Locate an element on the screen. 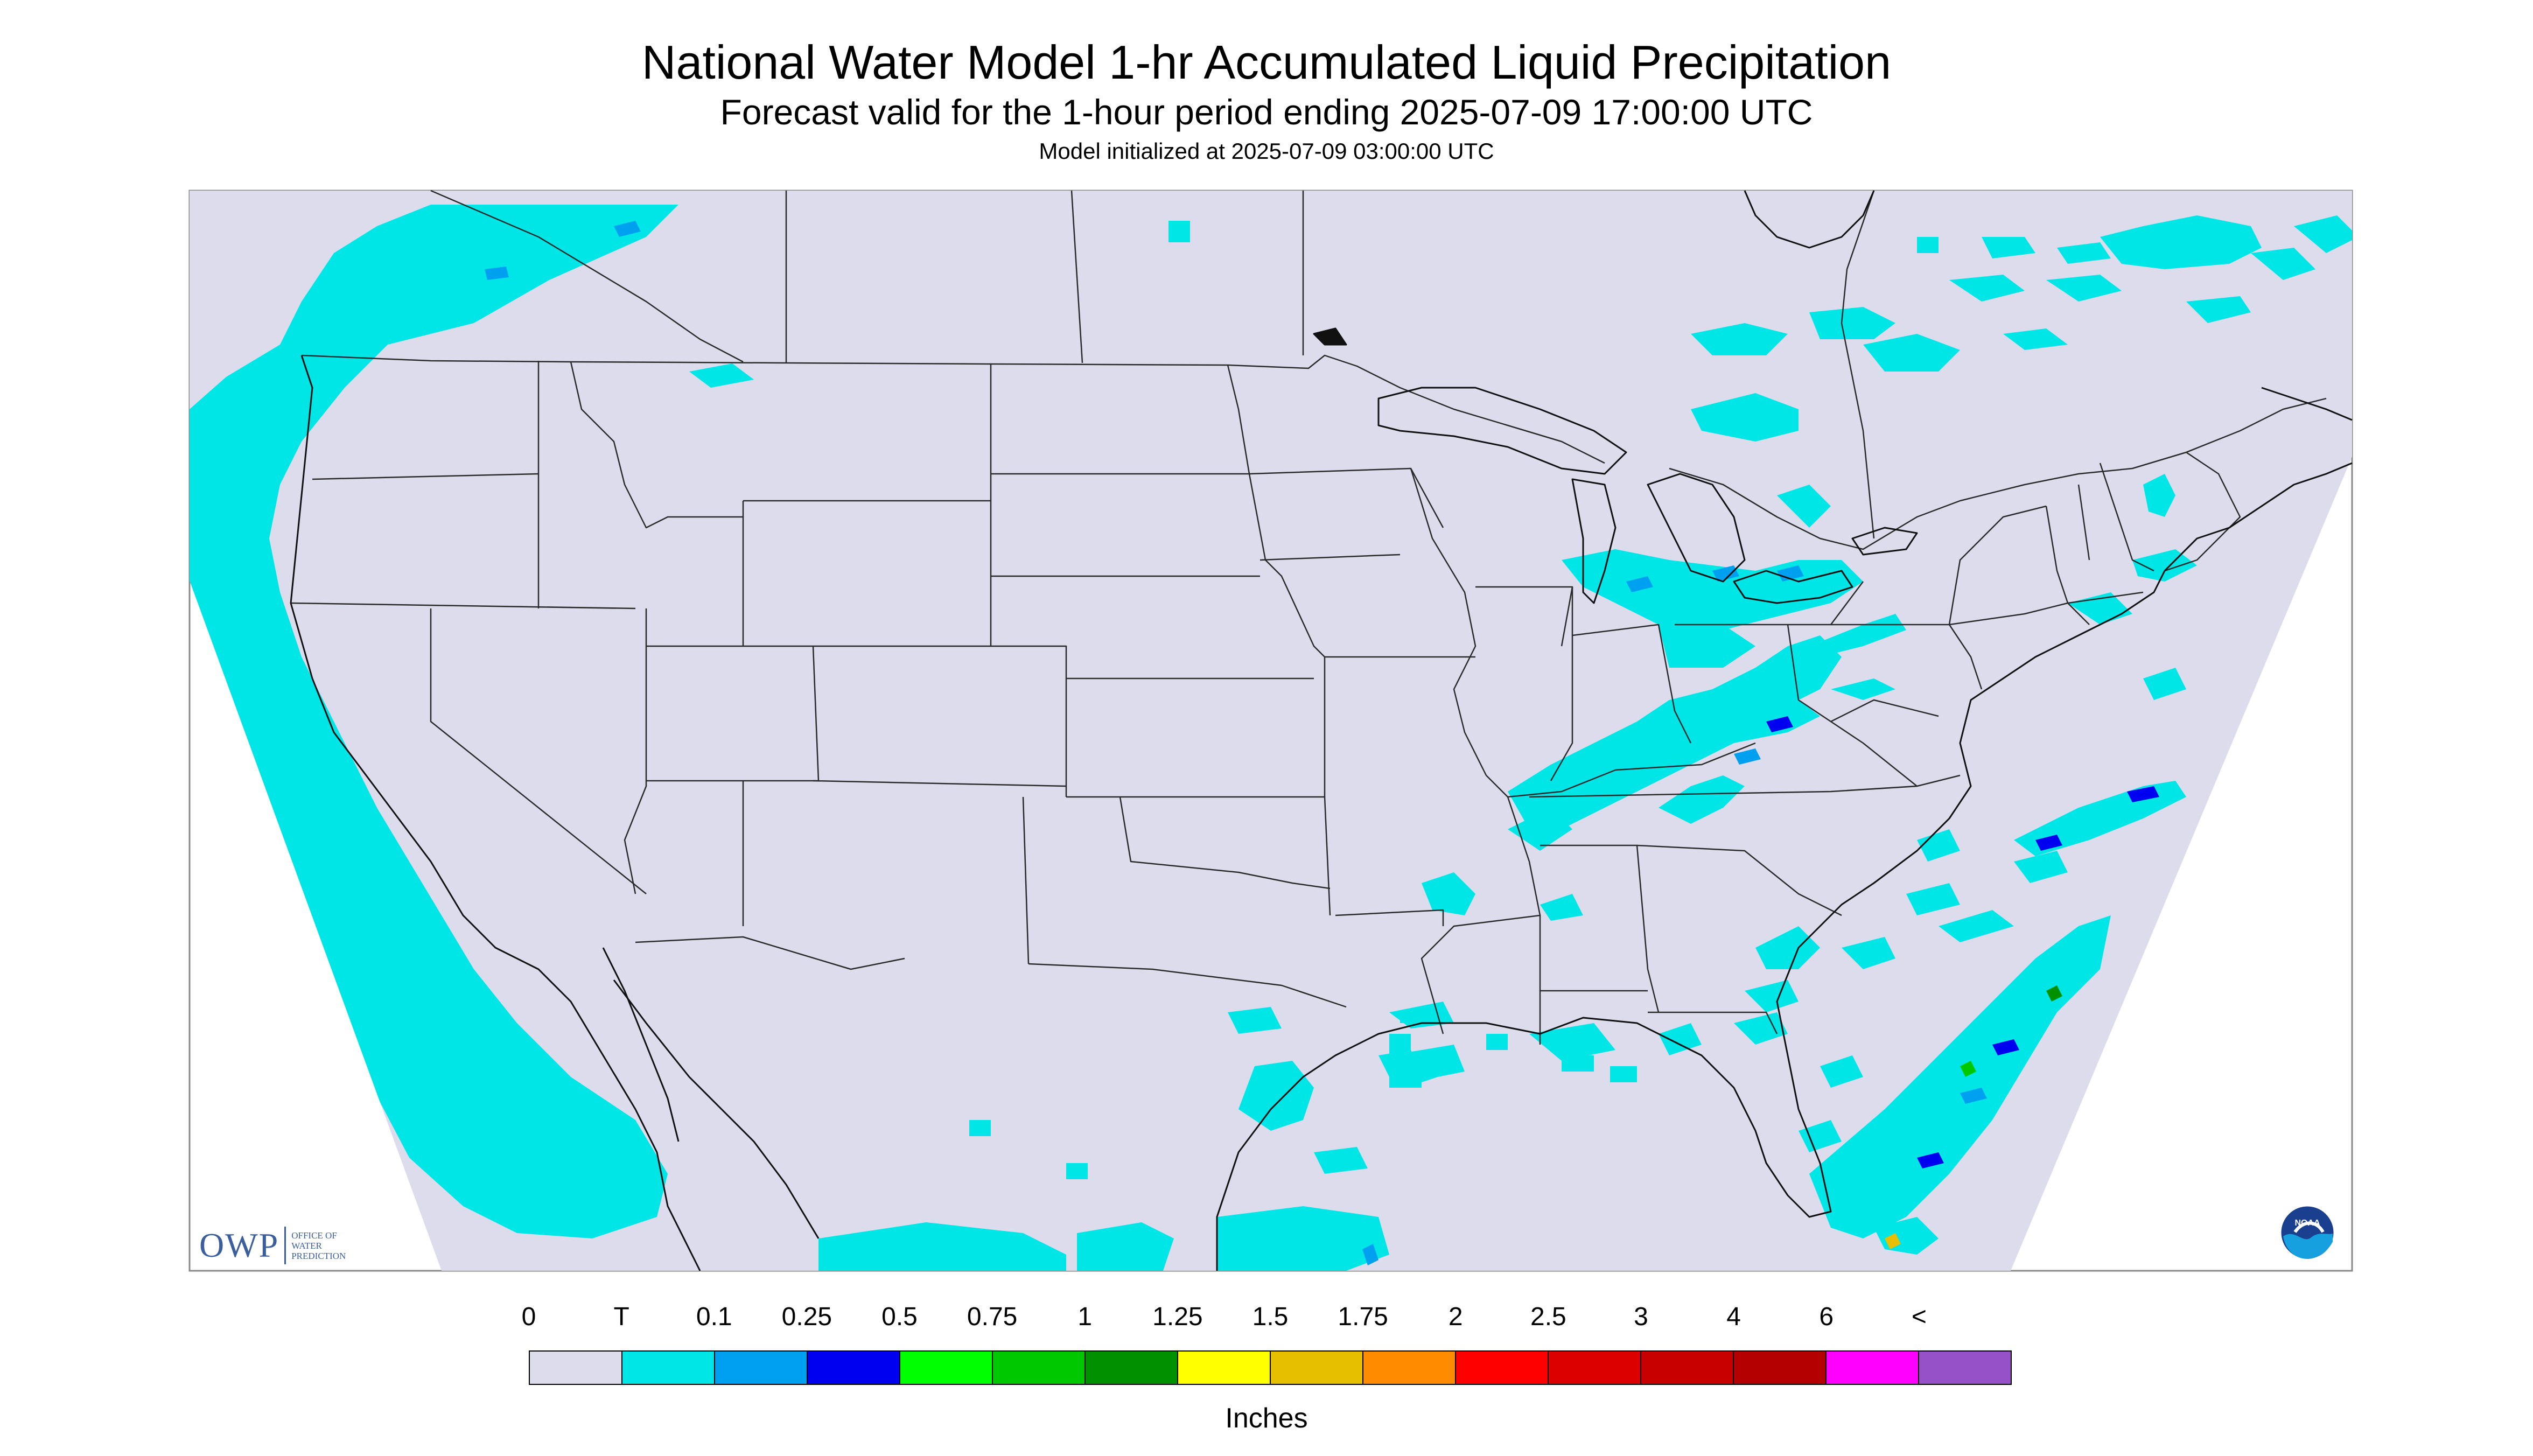  legend-label: 2.5 is located at coordinates (1548, 1317).